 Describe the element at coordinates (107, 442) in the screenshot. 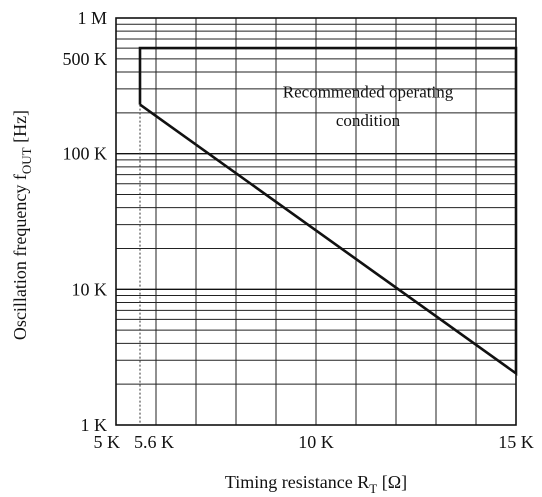

I see `x-tick-label: 5 K` at that location.